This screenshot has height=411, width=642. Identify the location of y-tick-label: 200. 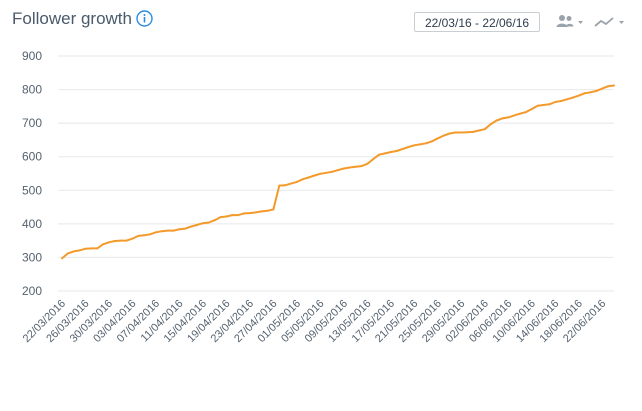
(32, 291).